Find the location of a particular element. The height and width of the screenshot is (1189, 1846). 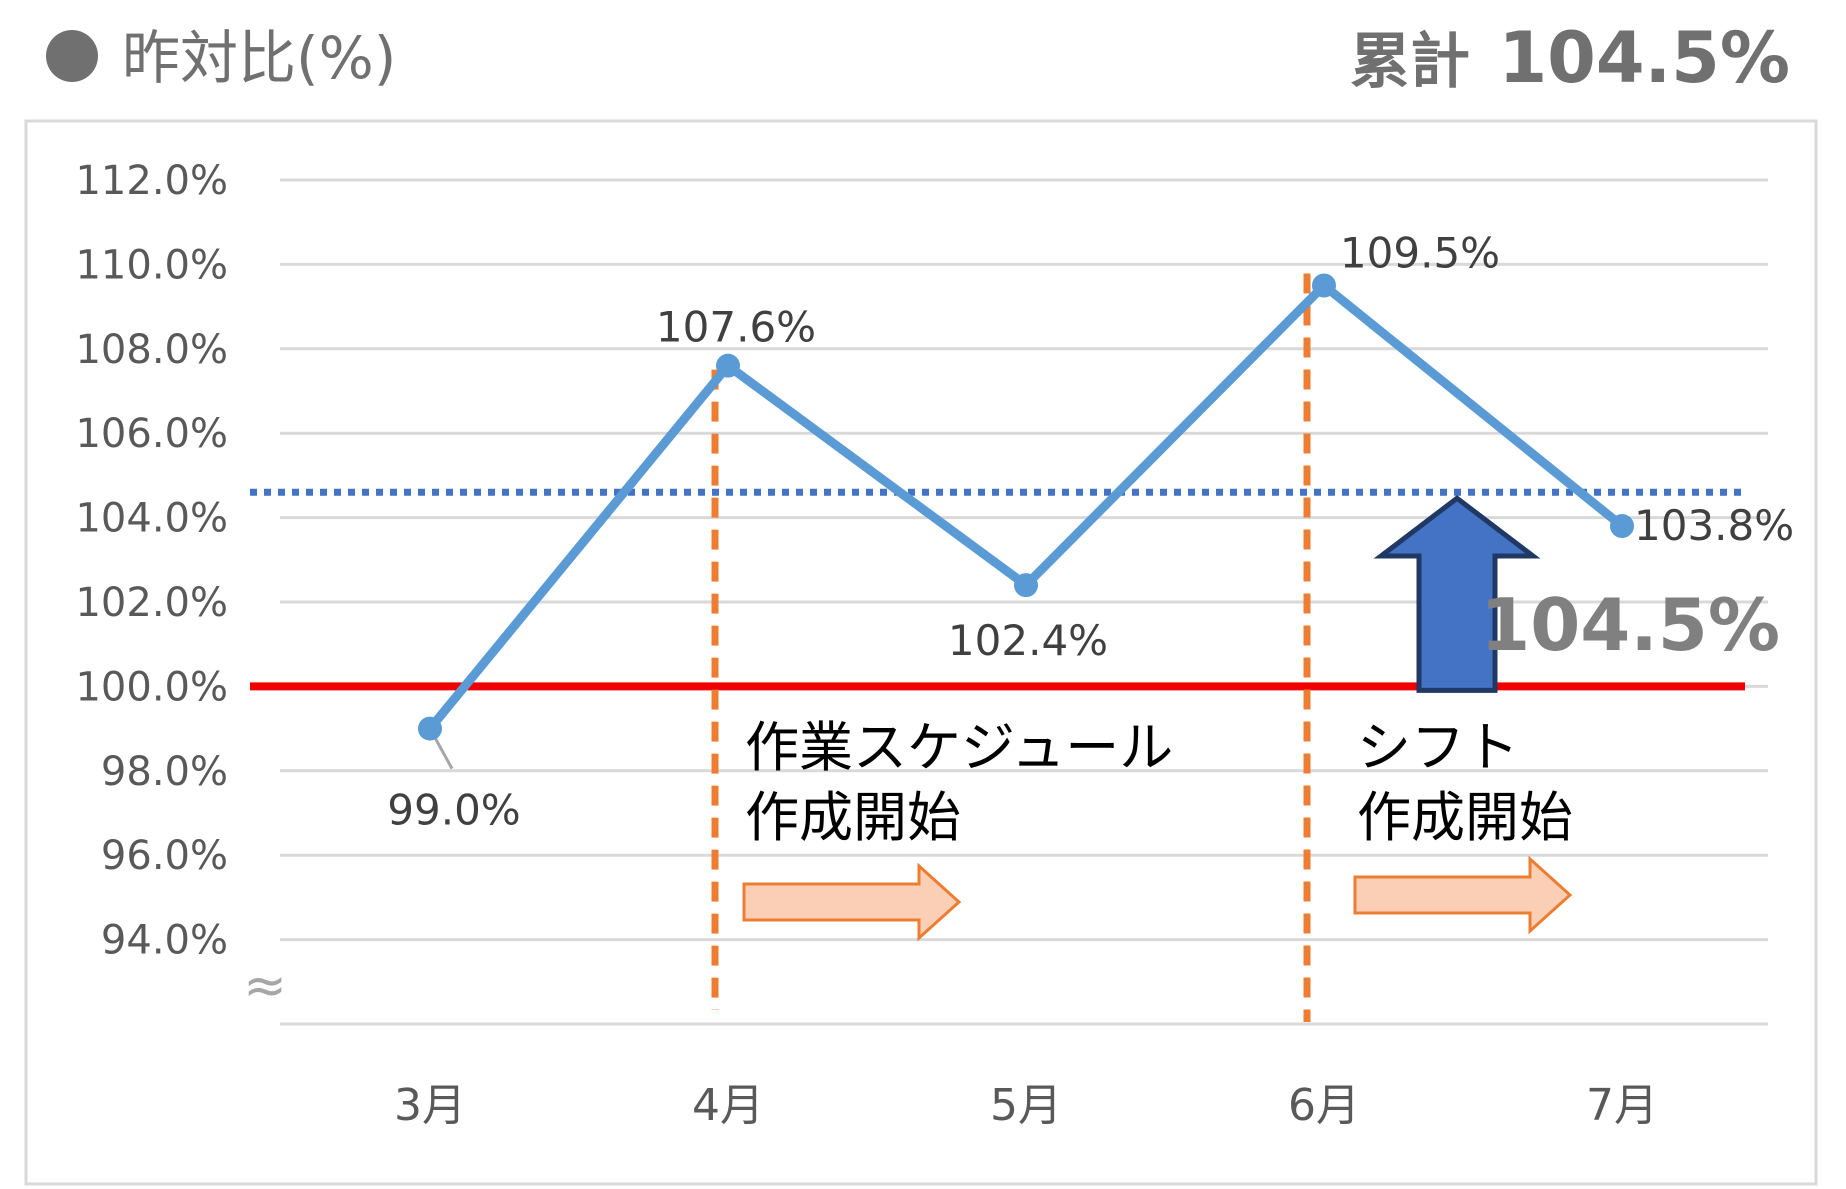

cumulative-value: 104.5% is located at coordinates (1644, 58).